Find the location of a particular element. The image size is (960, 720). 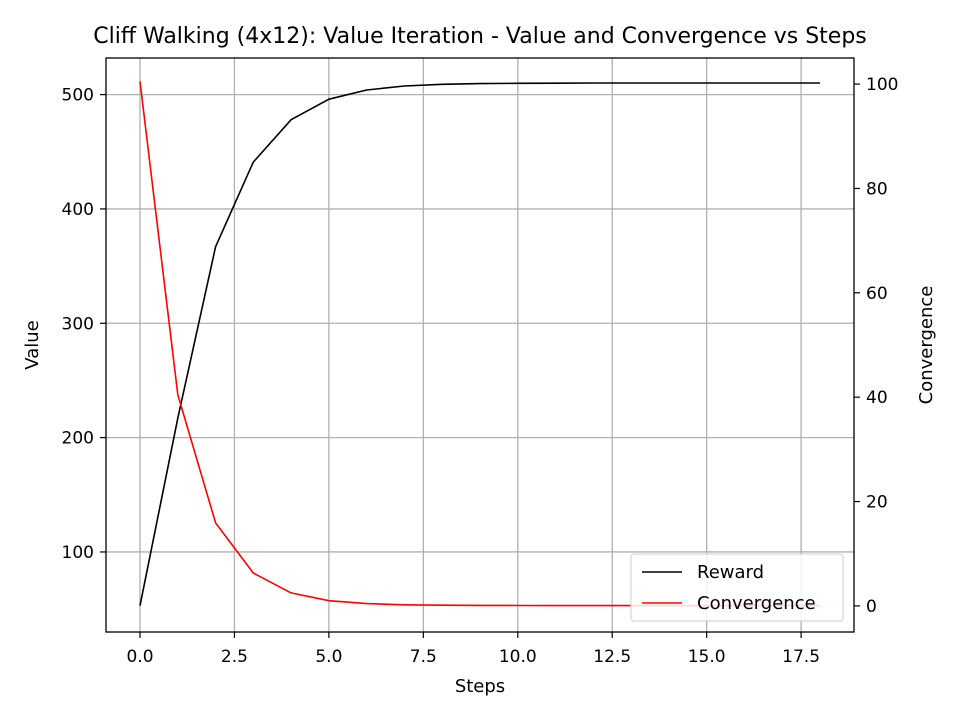

y-tick-label: 300 is located at coordinates (78, 324).